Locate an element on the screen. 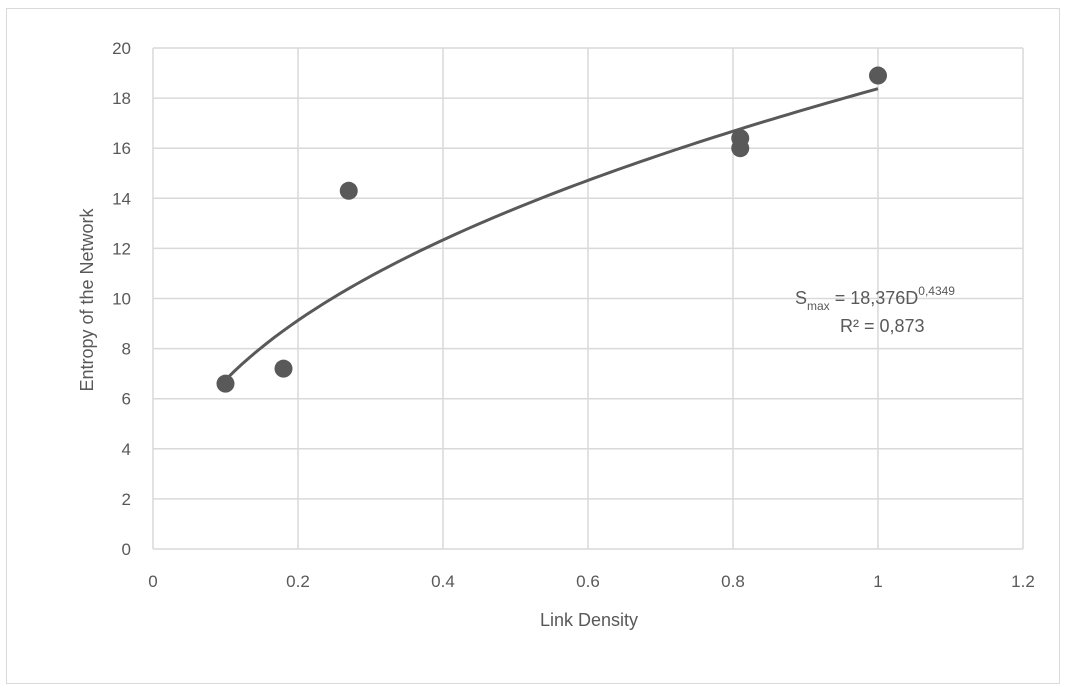 The height and width of the screenshot is (692, 1068). y-tick-label: 20 is located at coordinates (121, 48).